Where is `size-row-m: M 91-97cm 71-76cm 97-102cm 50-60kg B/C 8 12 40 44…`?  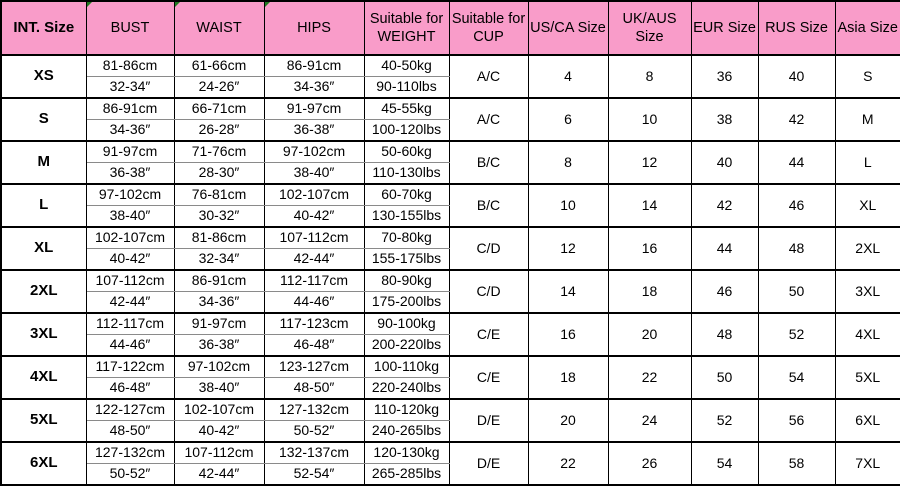
size-row-m: M 91-97cm 71-76cm 97-102cm 50-60kg B/C 8 12 40 44… is located at coordinates (450, 162).